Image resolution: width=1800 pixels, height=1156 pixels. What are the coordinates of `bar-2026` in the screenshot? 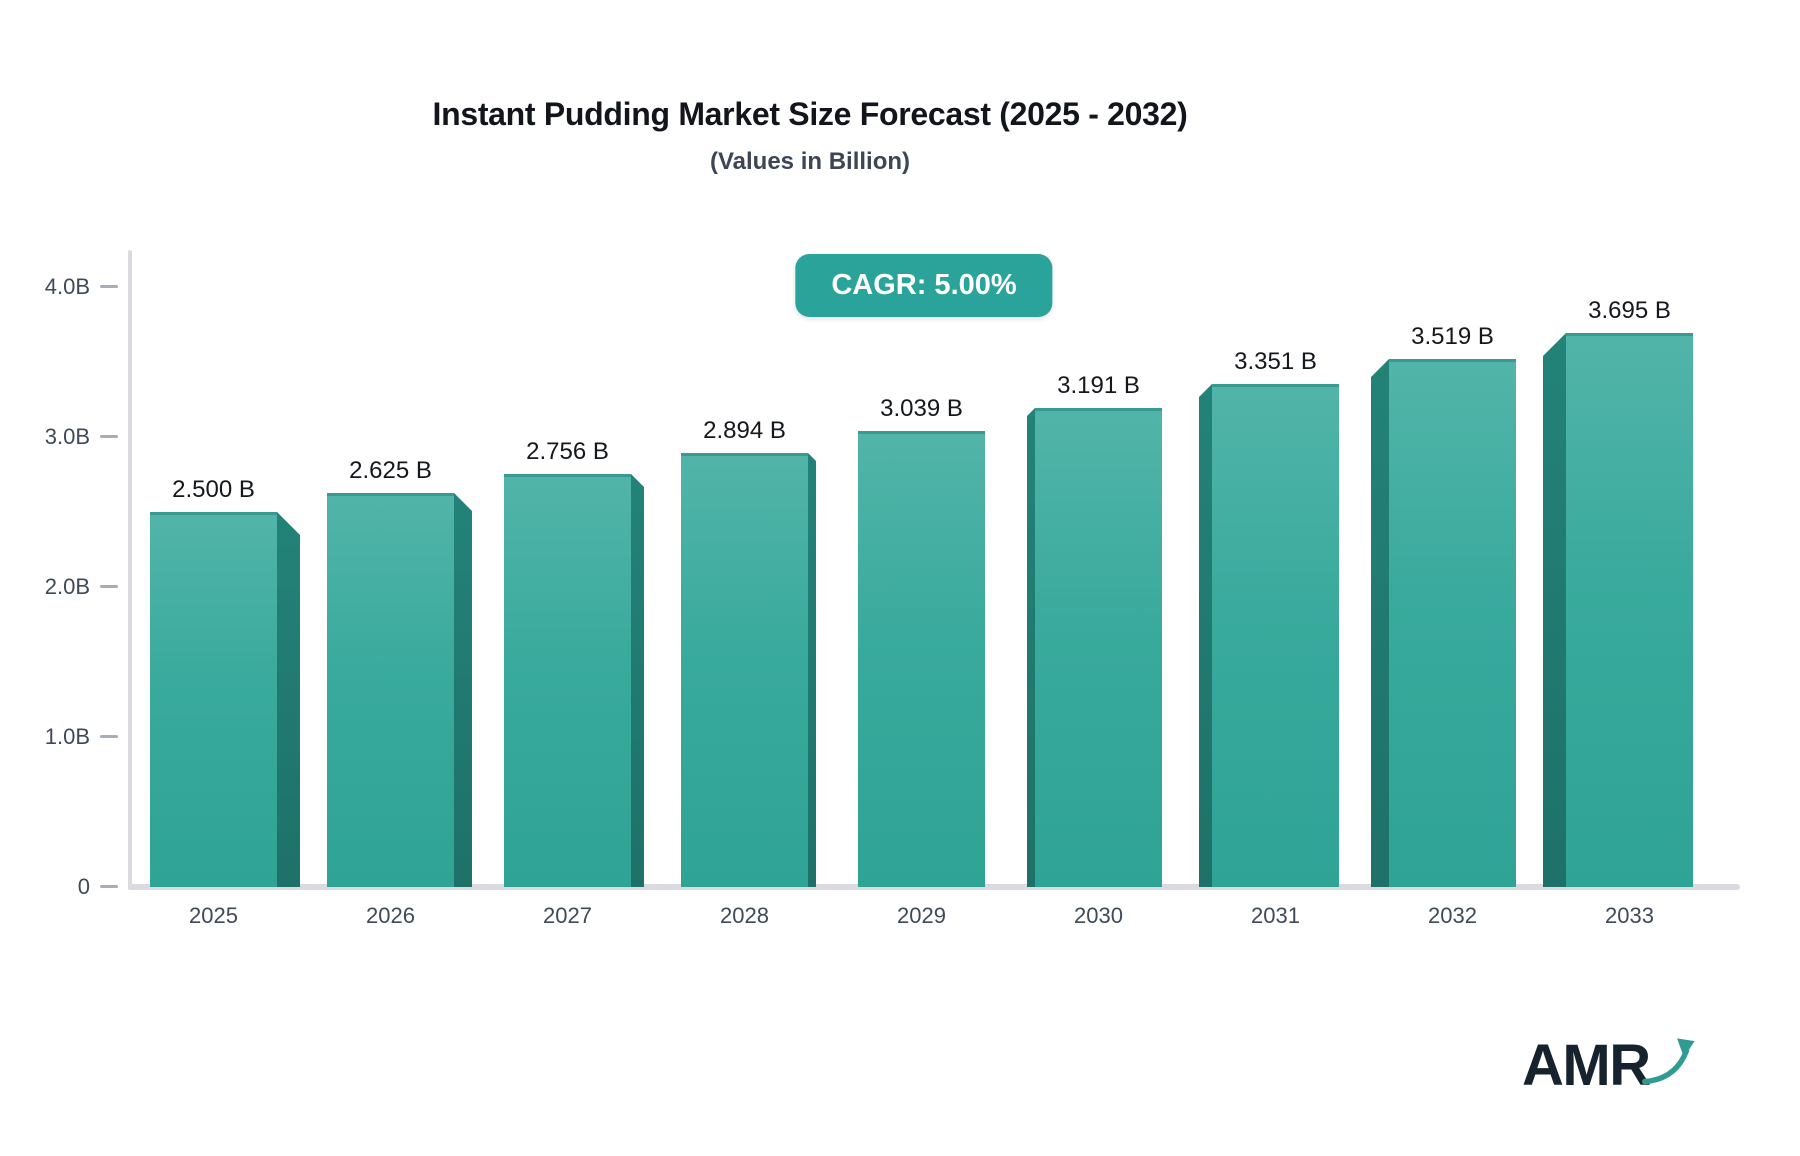 It's located at (399, 690).